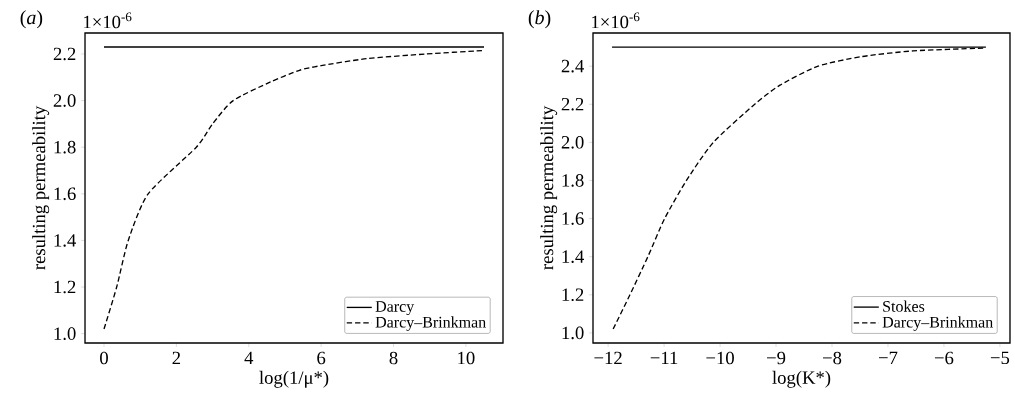  What do you see at coordinates (776, 358) in the screenshot?
I see `x-tick-label: −9` at bounding box center [776, 358].